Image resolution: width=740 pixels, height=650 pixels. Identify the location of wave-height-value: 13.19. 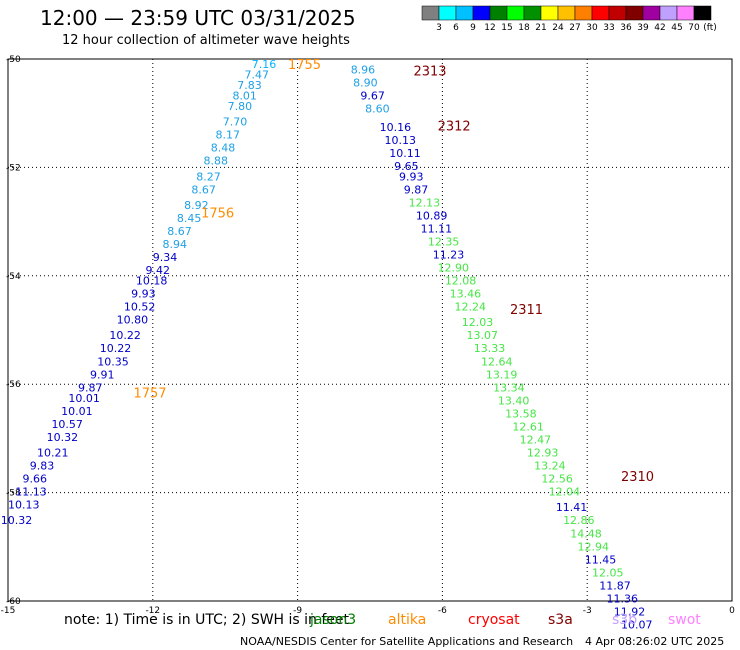
(501, 374).